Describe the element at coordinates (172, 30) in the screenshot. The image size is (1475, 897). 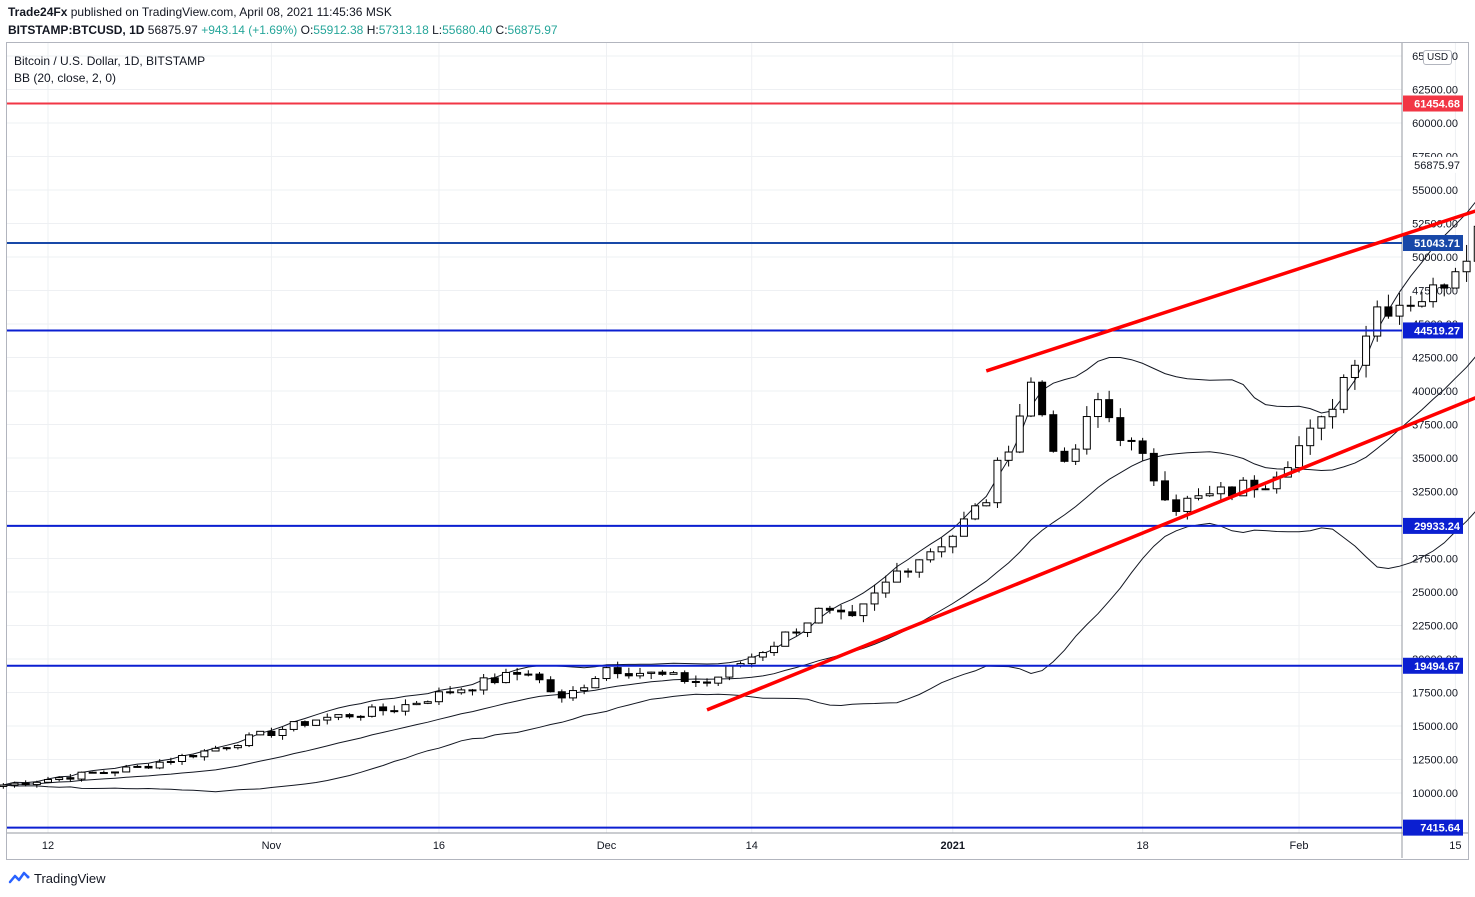
I see `last-price: 56875.97` at that location.